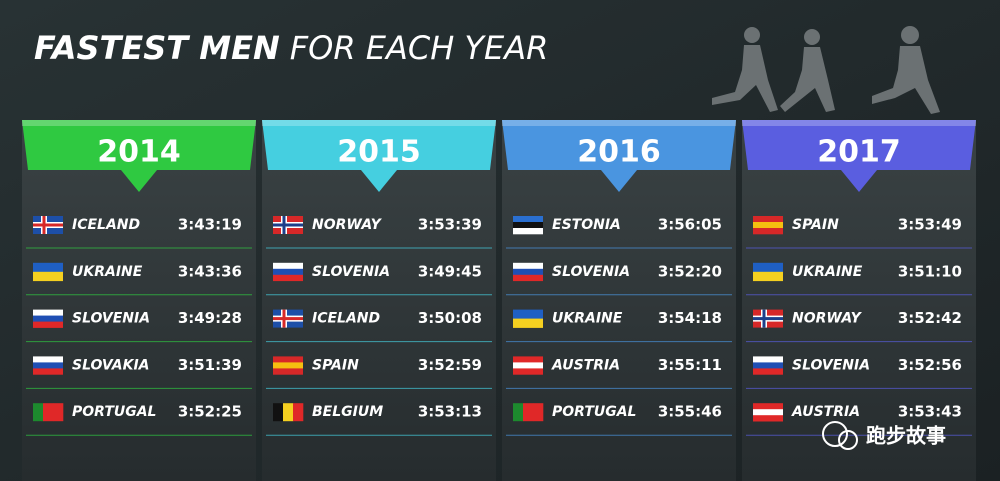 The height and width of the screenshot is (481, 1000). I want to click on result-row: SPAIN 3:53:49, so click(859, 232).